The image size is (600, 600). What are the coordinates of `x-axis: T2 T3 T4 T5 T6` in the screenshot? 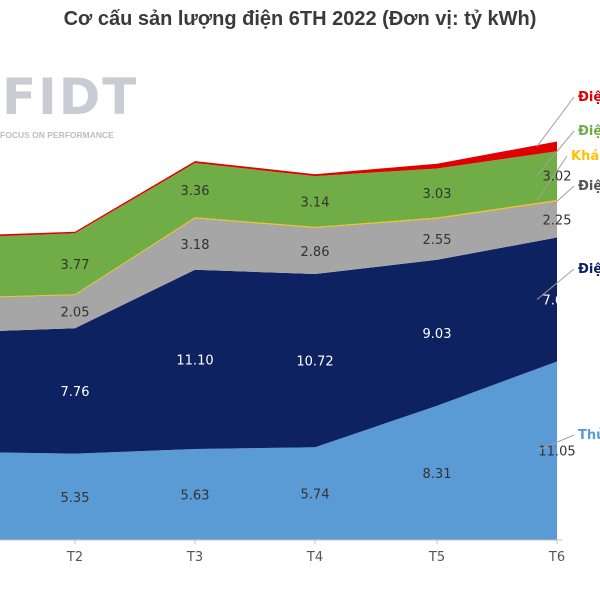 It's located at (282, 552).